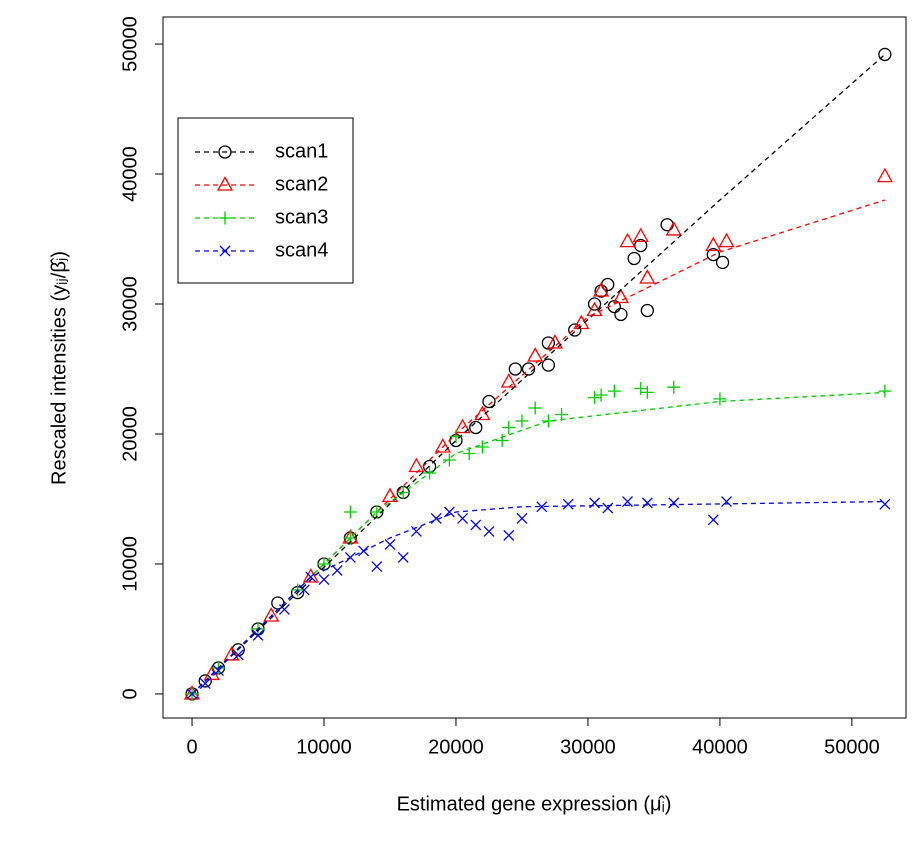  What do you see at coordinates (534, 804) in the screenshot?
I see `x-axis-label: Estimated gene expression (μ̂ᵢ)` at bounding box center [534, 804].